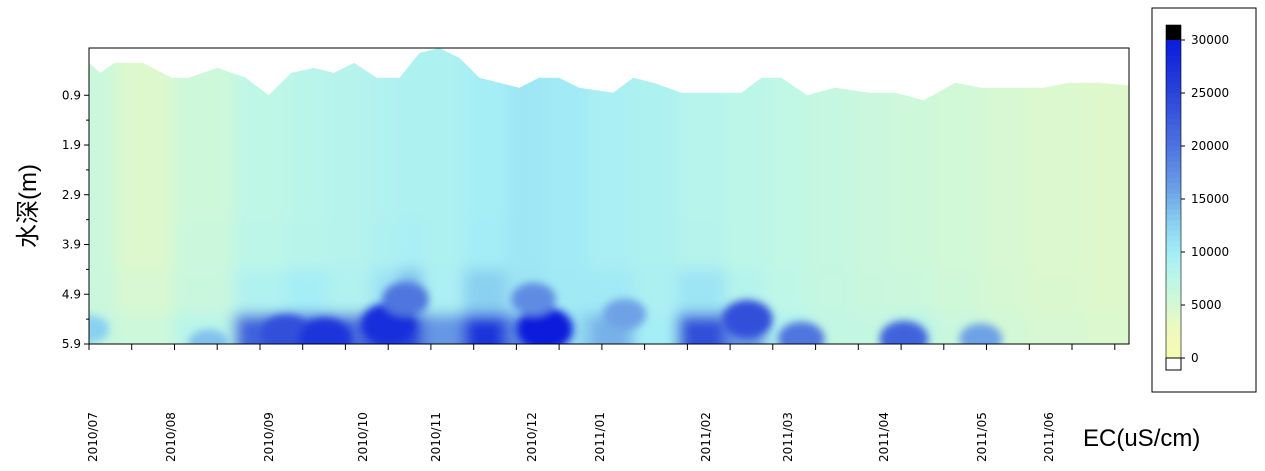 The height and width of the screenshot is (471, 1265). I want to click on x-tick-label: 2010/07, so click(93, 437).